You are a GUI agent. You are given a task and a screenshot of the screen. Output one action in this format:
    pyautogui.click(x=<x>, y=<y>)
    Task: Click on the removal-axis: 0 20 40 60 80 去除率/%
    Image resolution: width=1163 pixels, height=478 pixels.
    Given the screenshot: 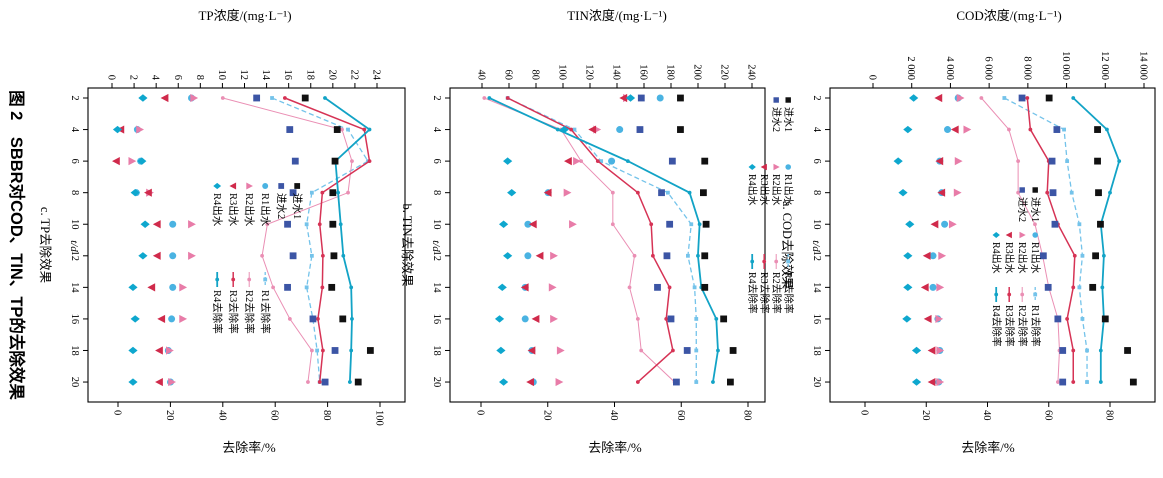 What is the action you would take?
    pyautogui.click(x=614, y=428)
    